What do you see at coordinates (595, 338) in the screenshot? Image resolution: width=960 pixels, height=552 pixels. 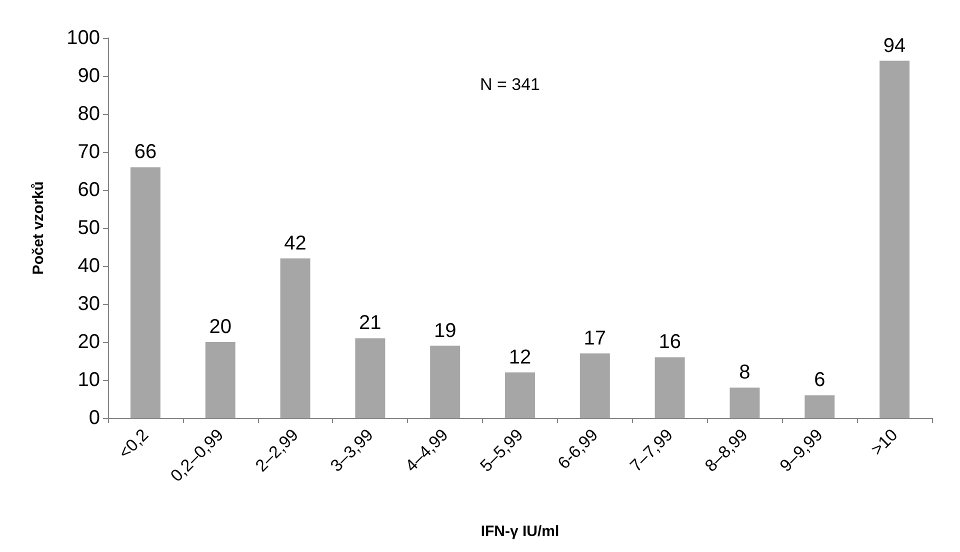 I see `data-label: 17` at bounding box center [595, 338].